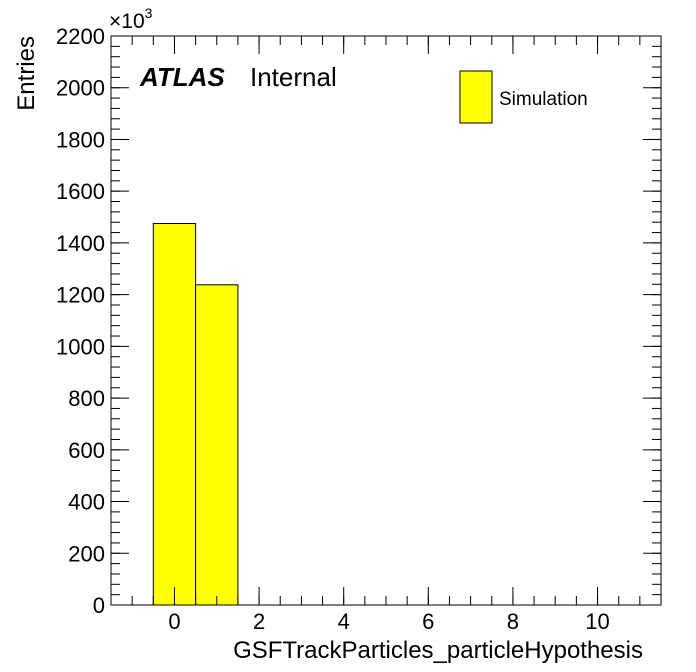 Image resolution: width=696 pixels, height=672 pixels. Describe the element at coordinates (80, 139) in the screenshot. I see `y-tick-label: 1800` at that location.